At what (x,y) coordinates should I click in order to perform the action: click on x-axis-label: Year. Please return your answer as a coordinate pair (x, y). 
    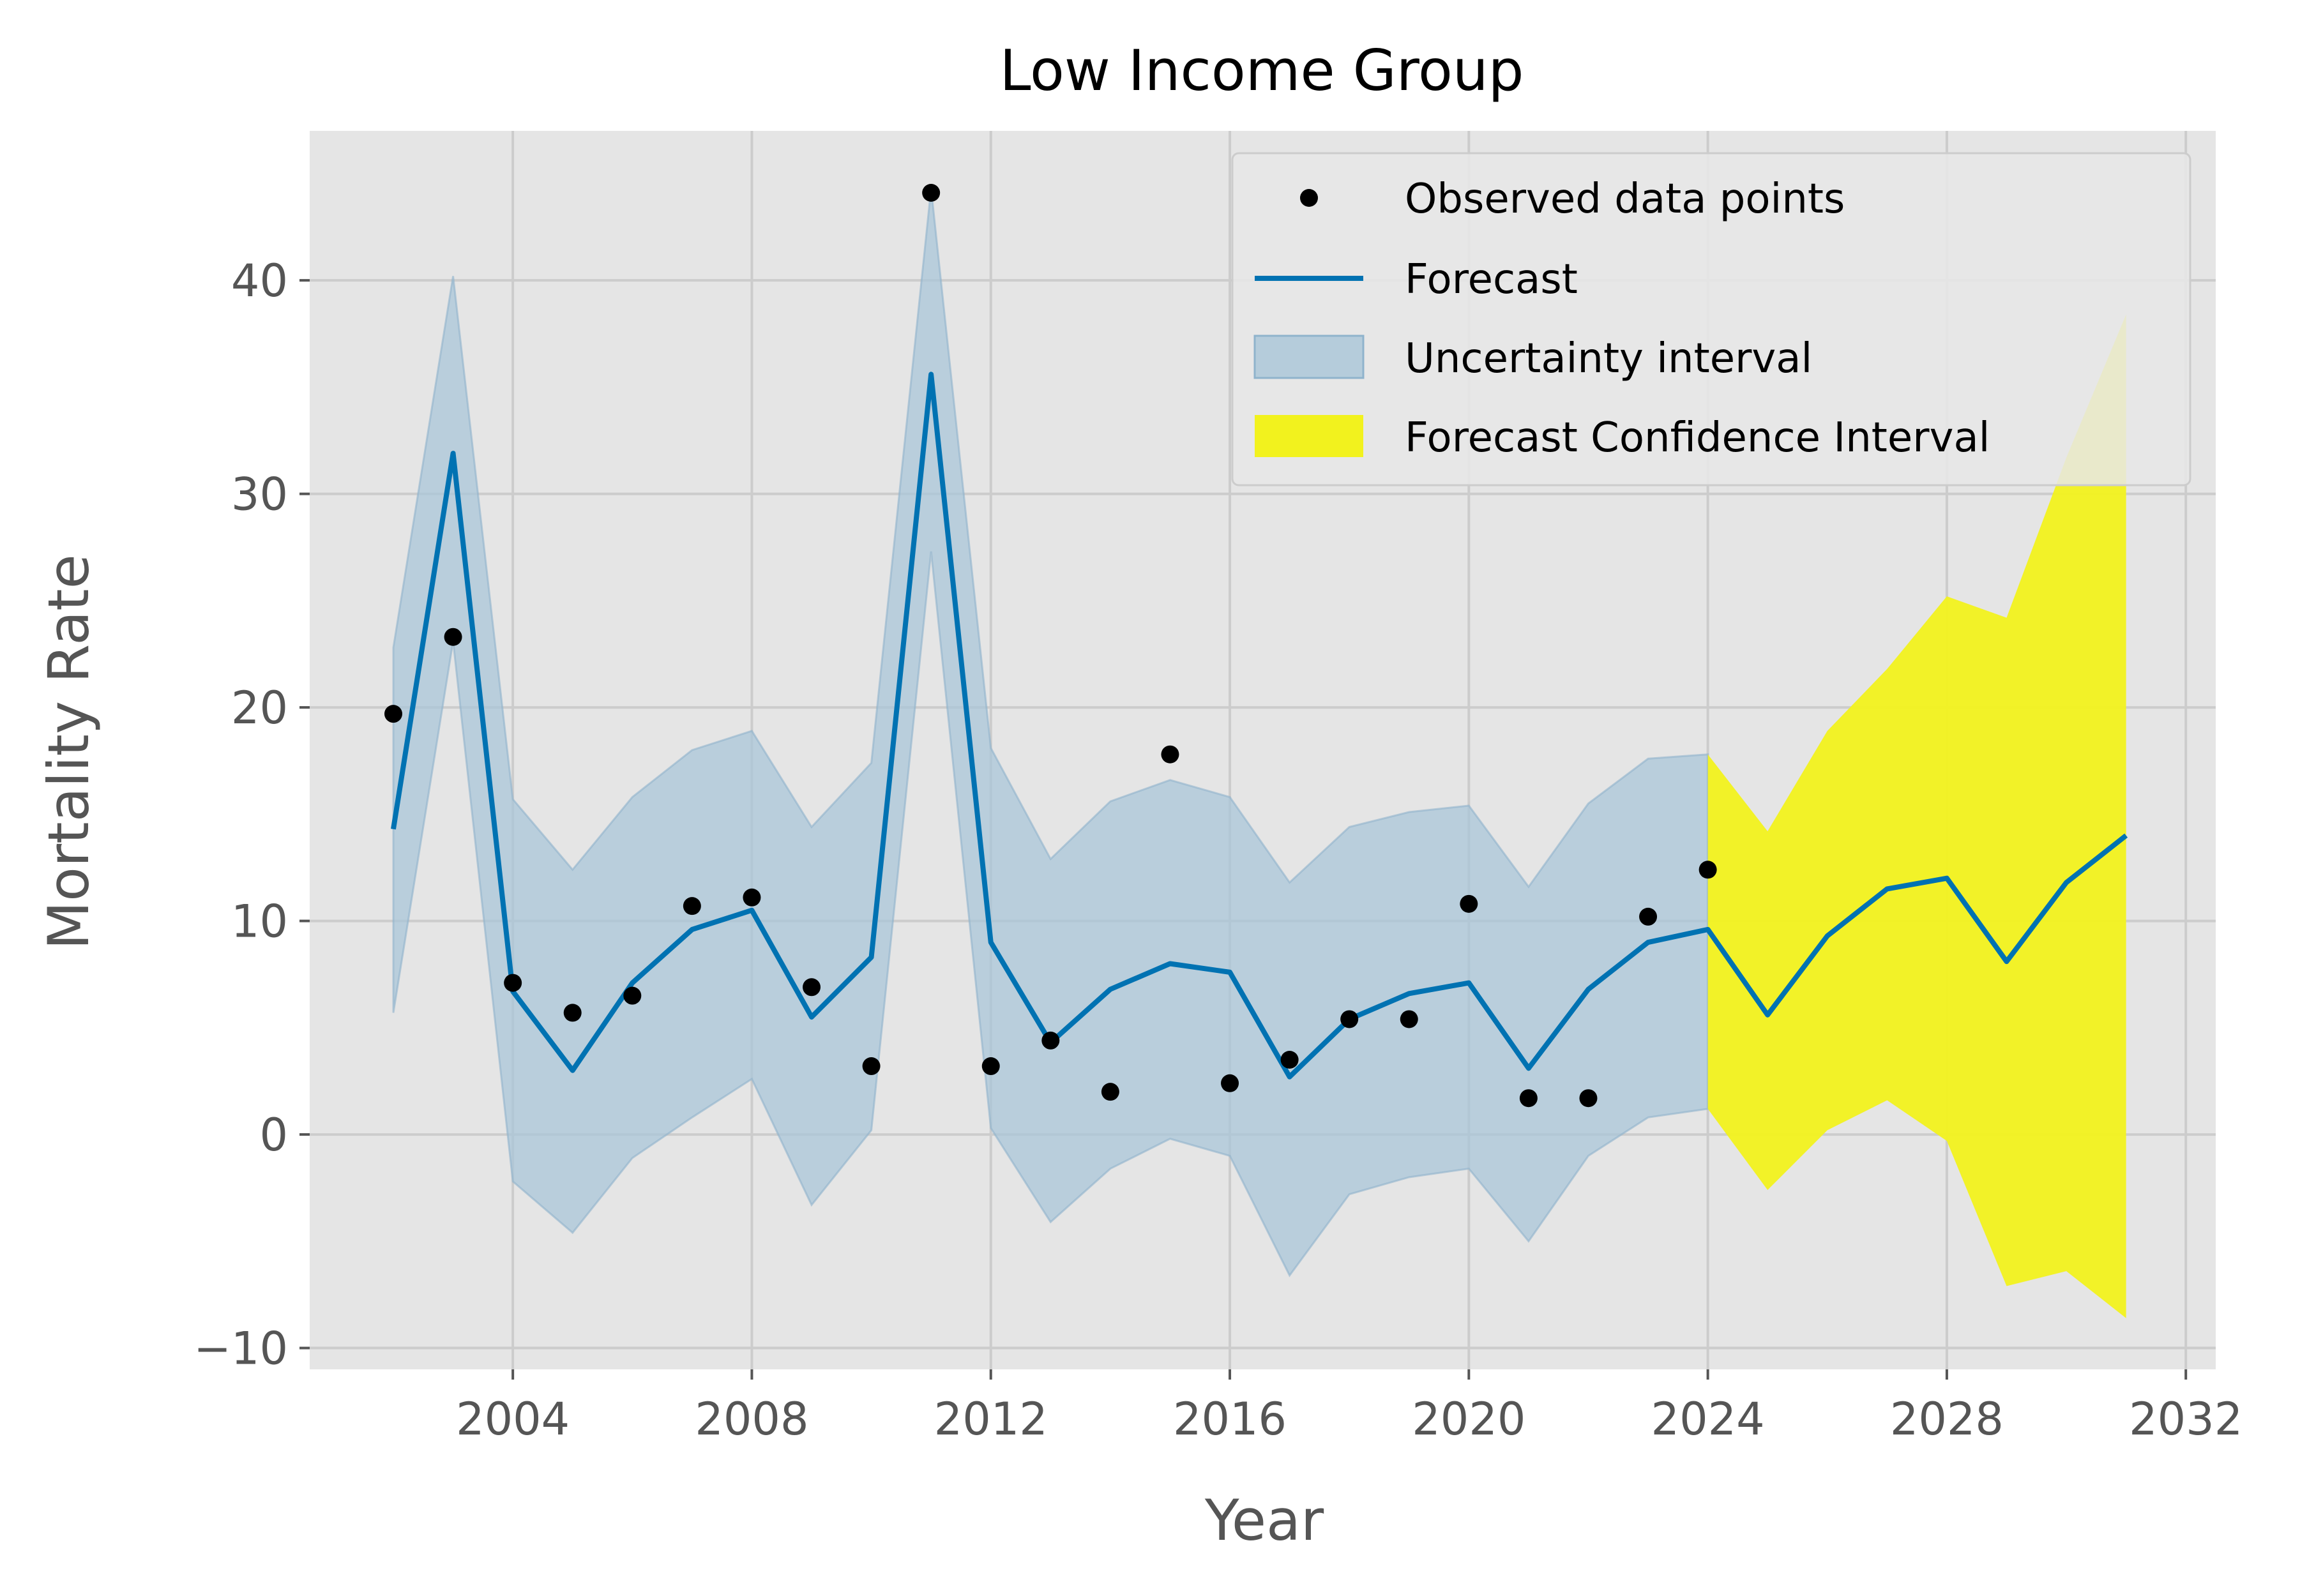
    Looking at the image, I should click on (1264, 1520).